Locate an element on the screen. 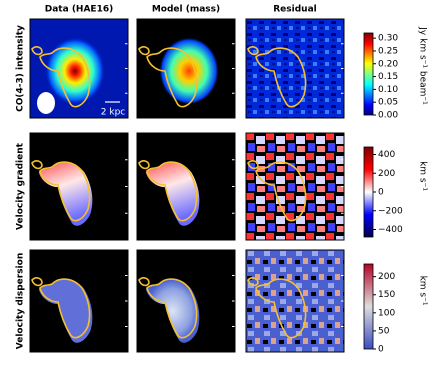 This screenshot has height=367, width=436. emission is located at coordinates (189, 71).